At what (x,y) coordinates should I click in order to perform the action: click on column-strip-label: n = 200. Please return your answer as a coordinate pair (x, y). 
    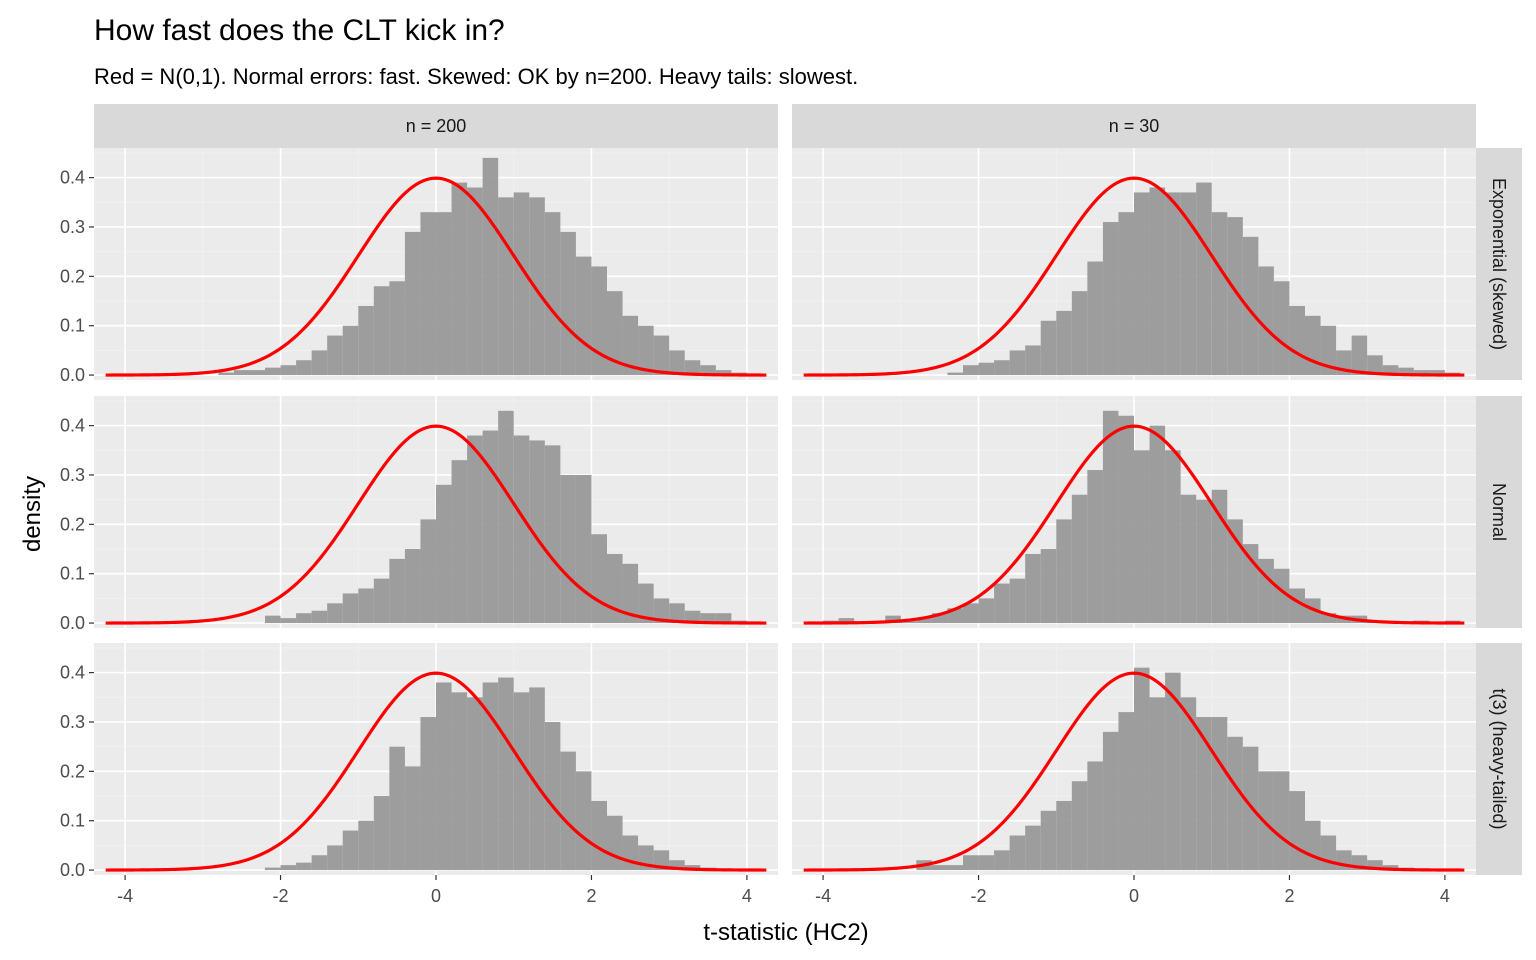
    Looking at the image, I should click on (436, 126).